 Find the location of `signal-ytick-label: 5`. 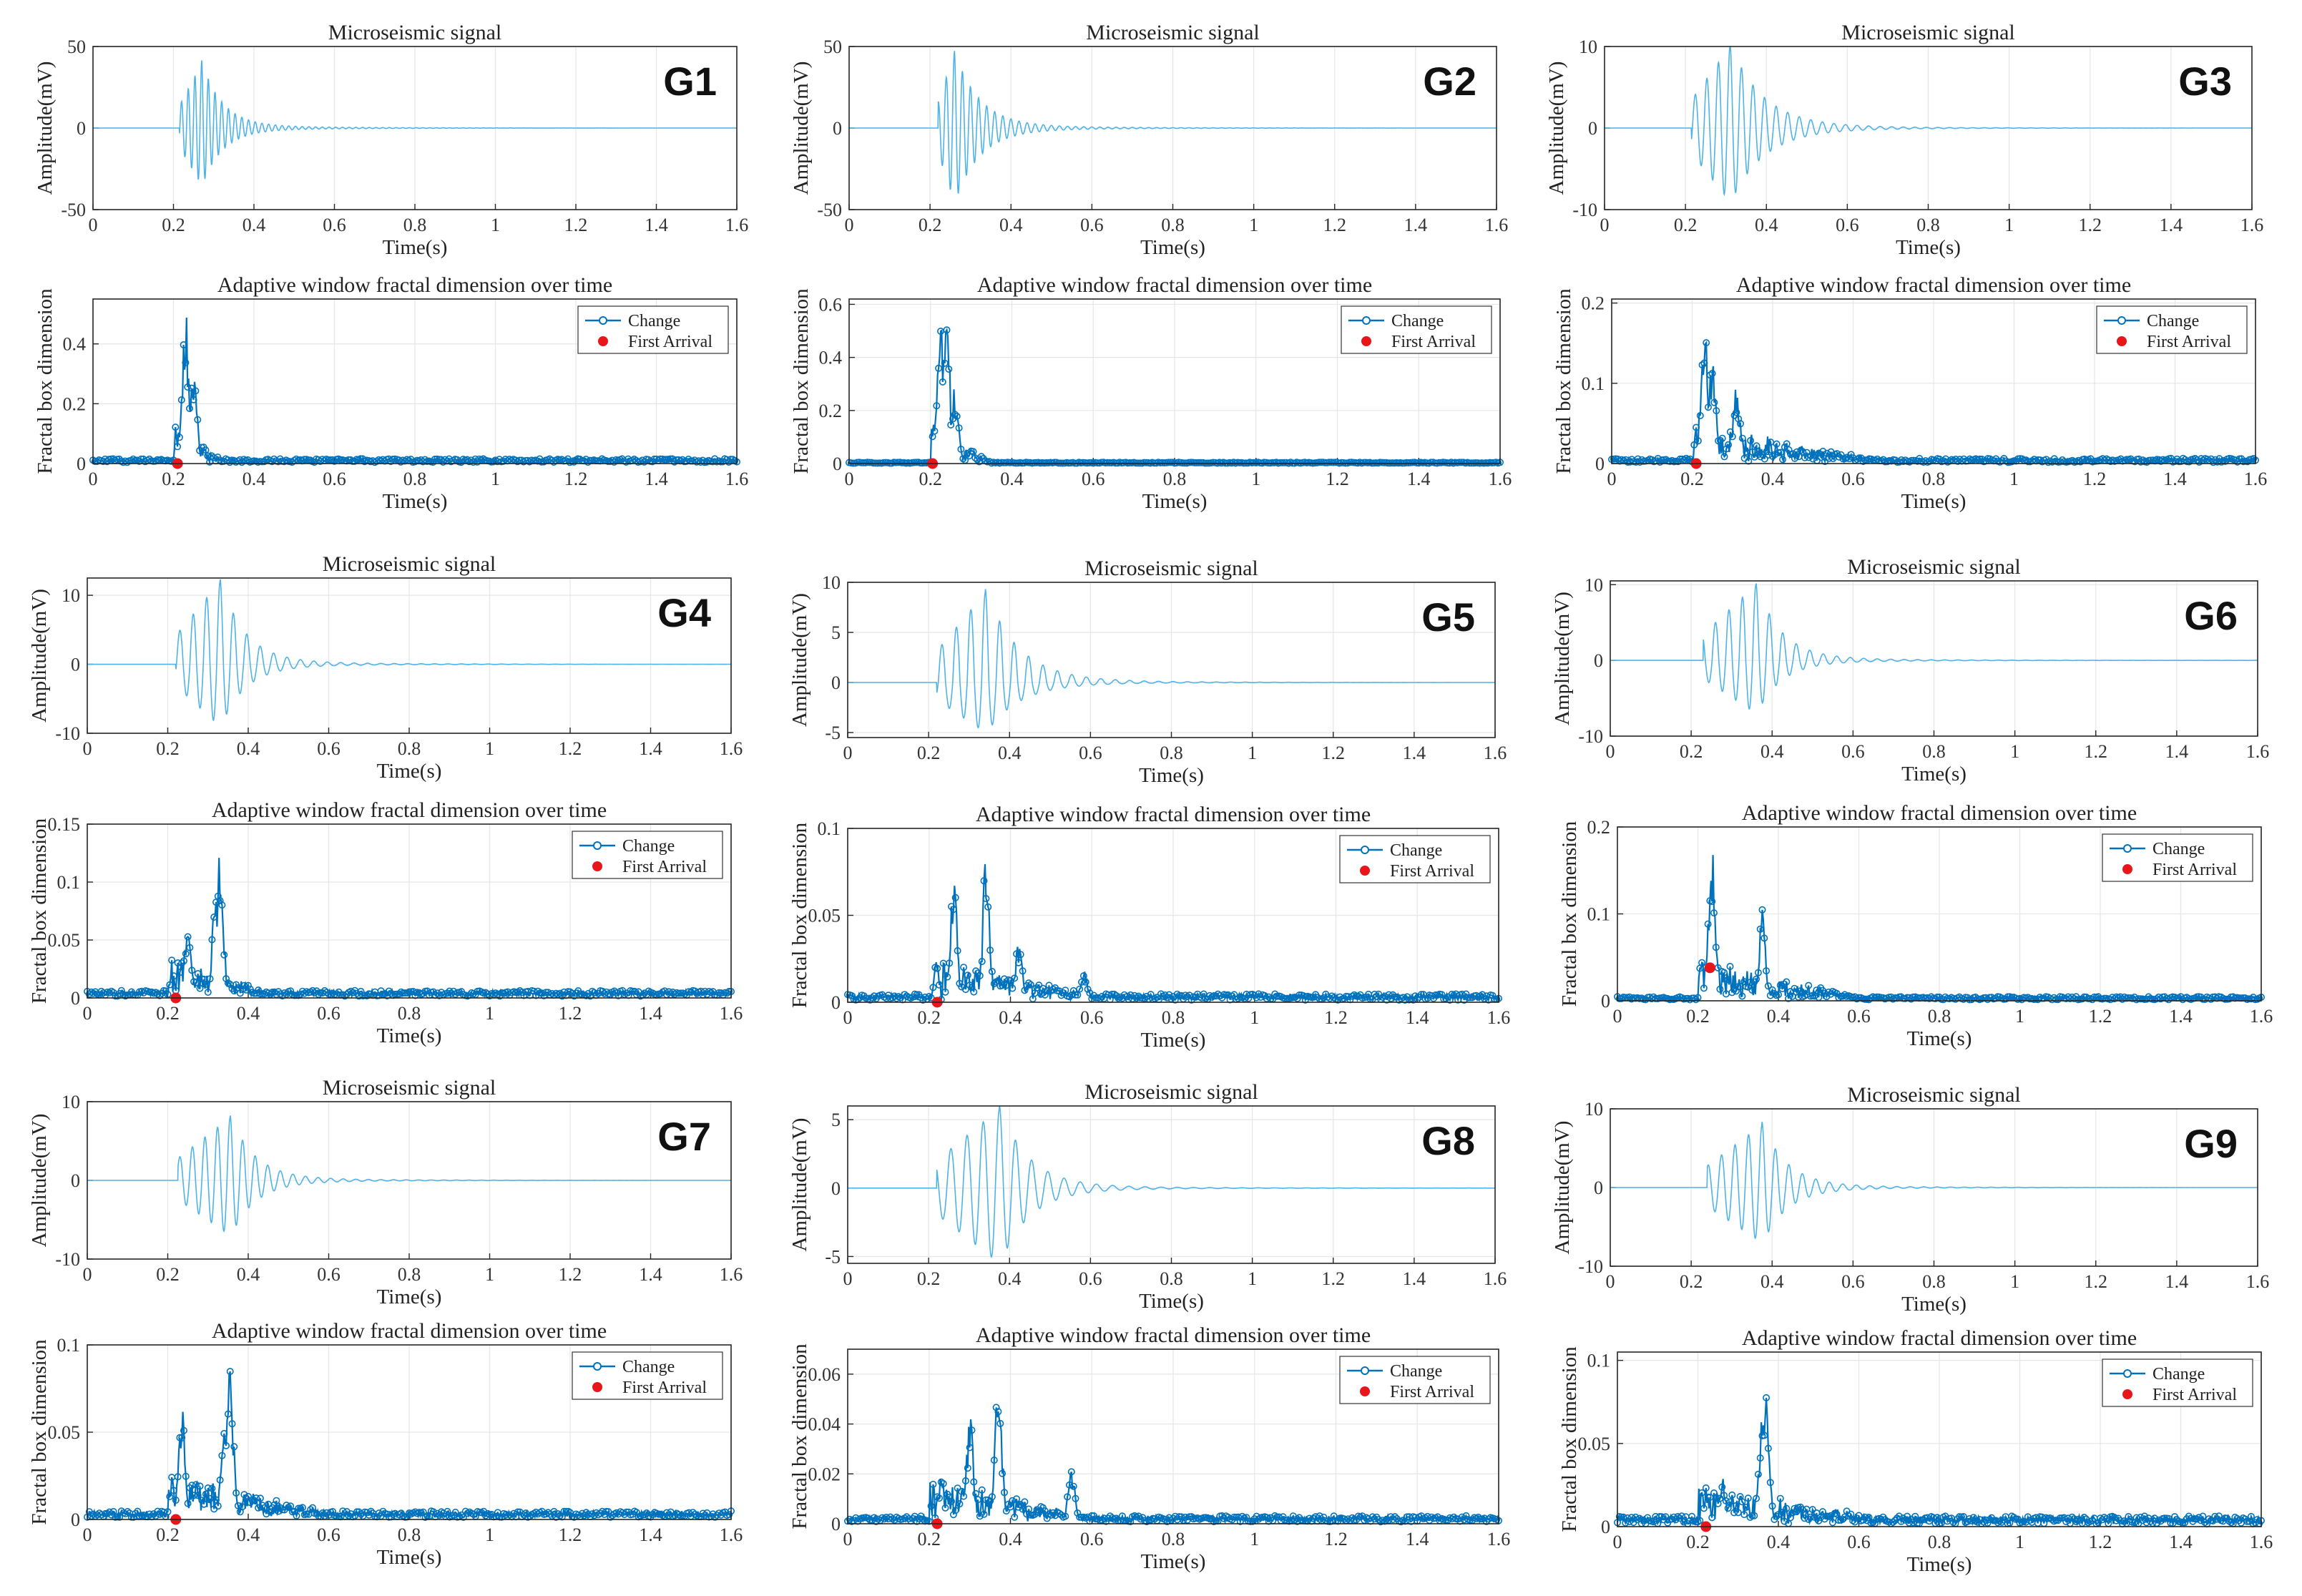

signal-ytick-label: 5 is located at coordinates (836, 1120).